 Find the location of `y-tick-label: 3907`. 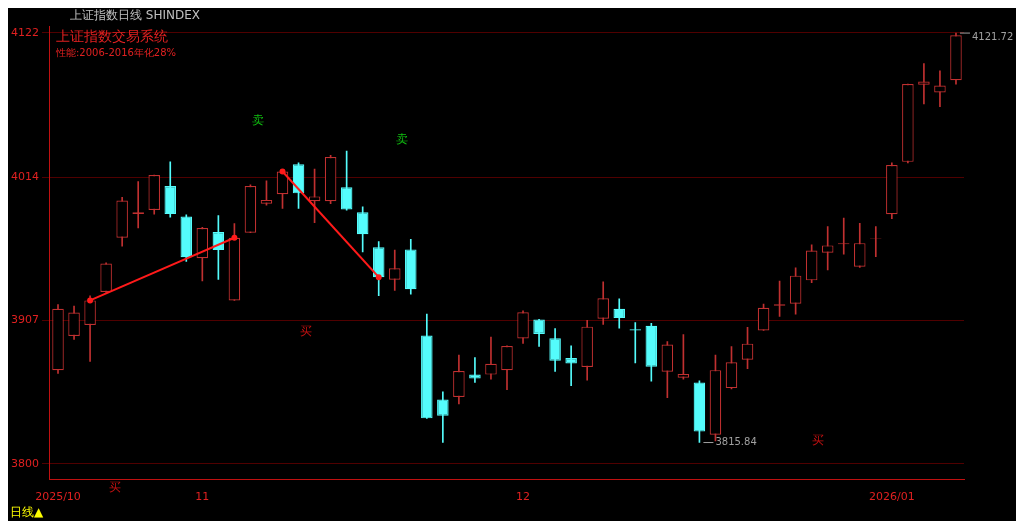

y-tick-label: 3907 is located at coordinates (24, 320).